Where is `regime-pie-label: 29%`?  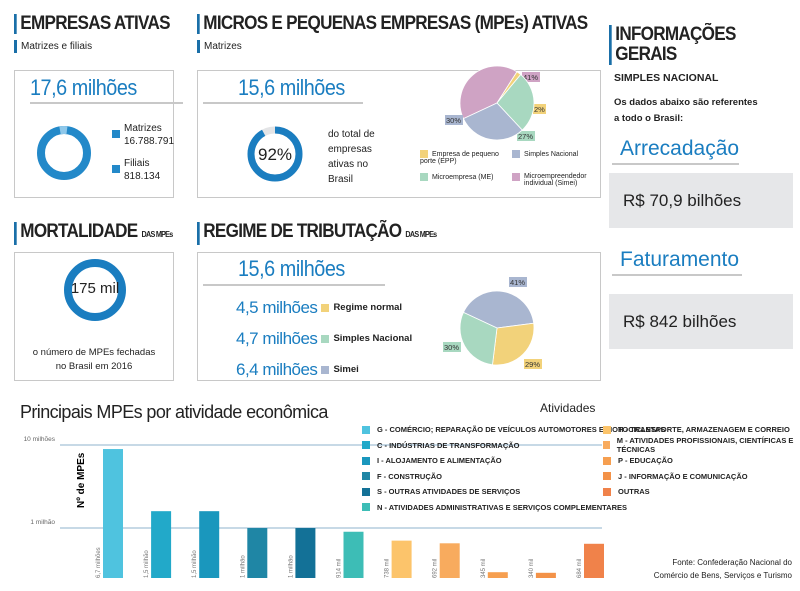 regime-pie-label: 29% is located at coordinates (532, 364).